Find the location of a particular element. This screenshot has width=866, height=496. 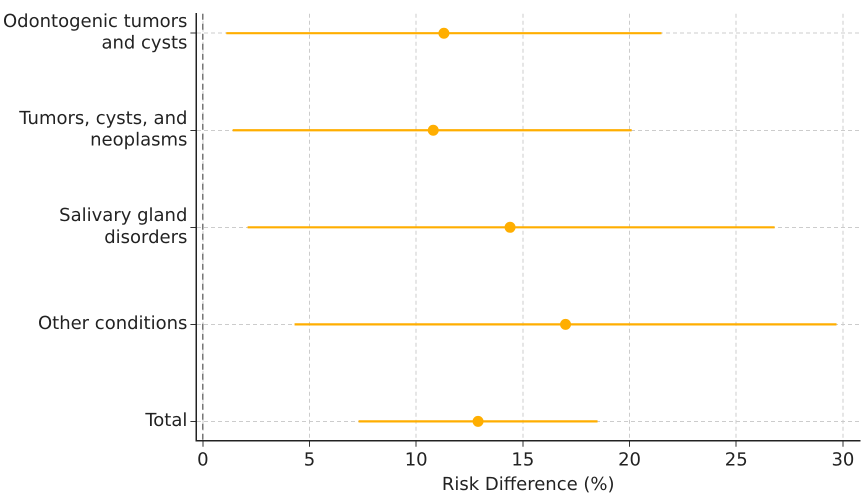

y-tick-label: Odontogenic tumors and cysts is located at coordinates (95, 32).